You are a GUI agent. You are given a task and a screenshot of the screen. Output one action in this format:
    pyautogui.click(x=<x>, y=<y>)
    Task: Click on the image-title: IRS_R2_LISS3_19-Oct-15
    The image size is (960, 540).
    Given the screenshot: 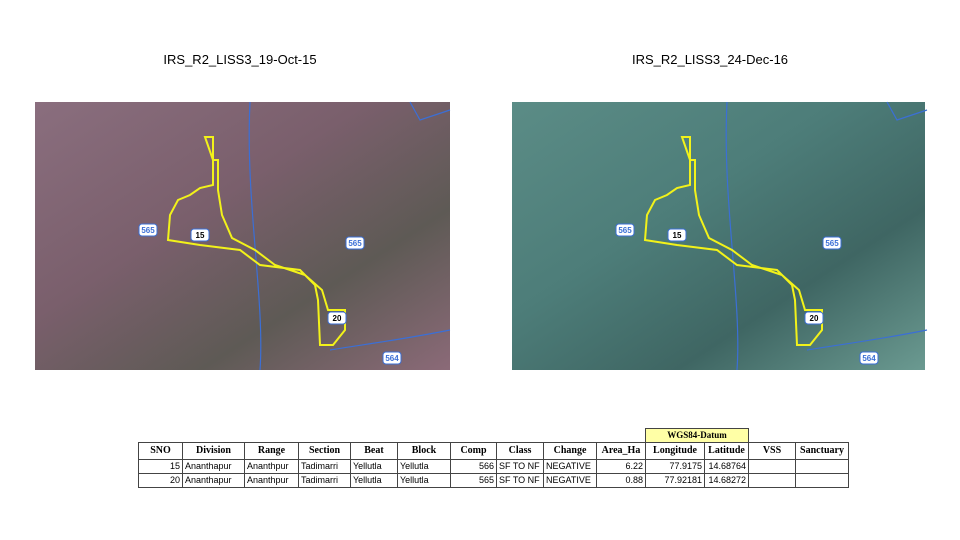 What is the action you would take?
    pyautogui.click(x=240, y=59)
    